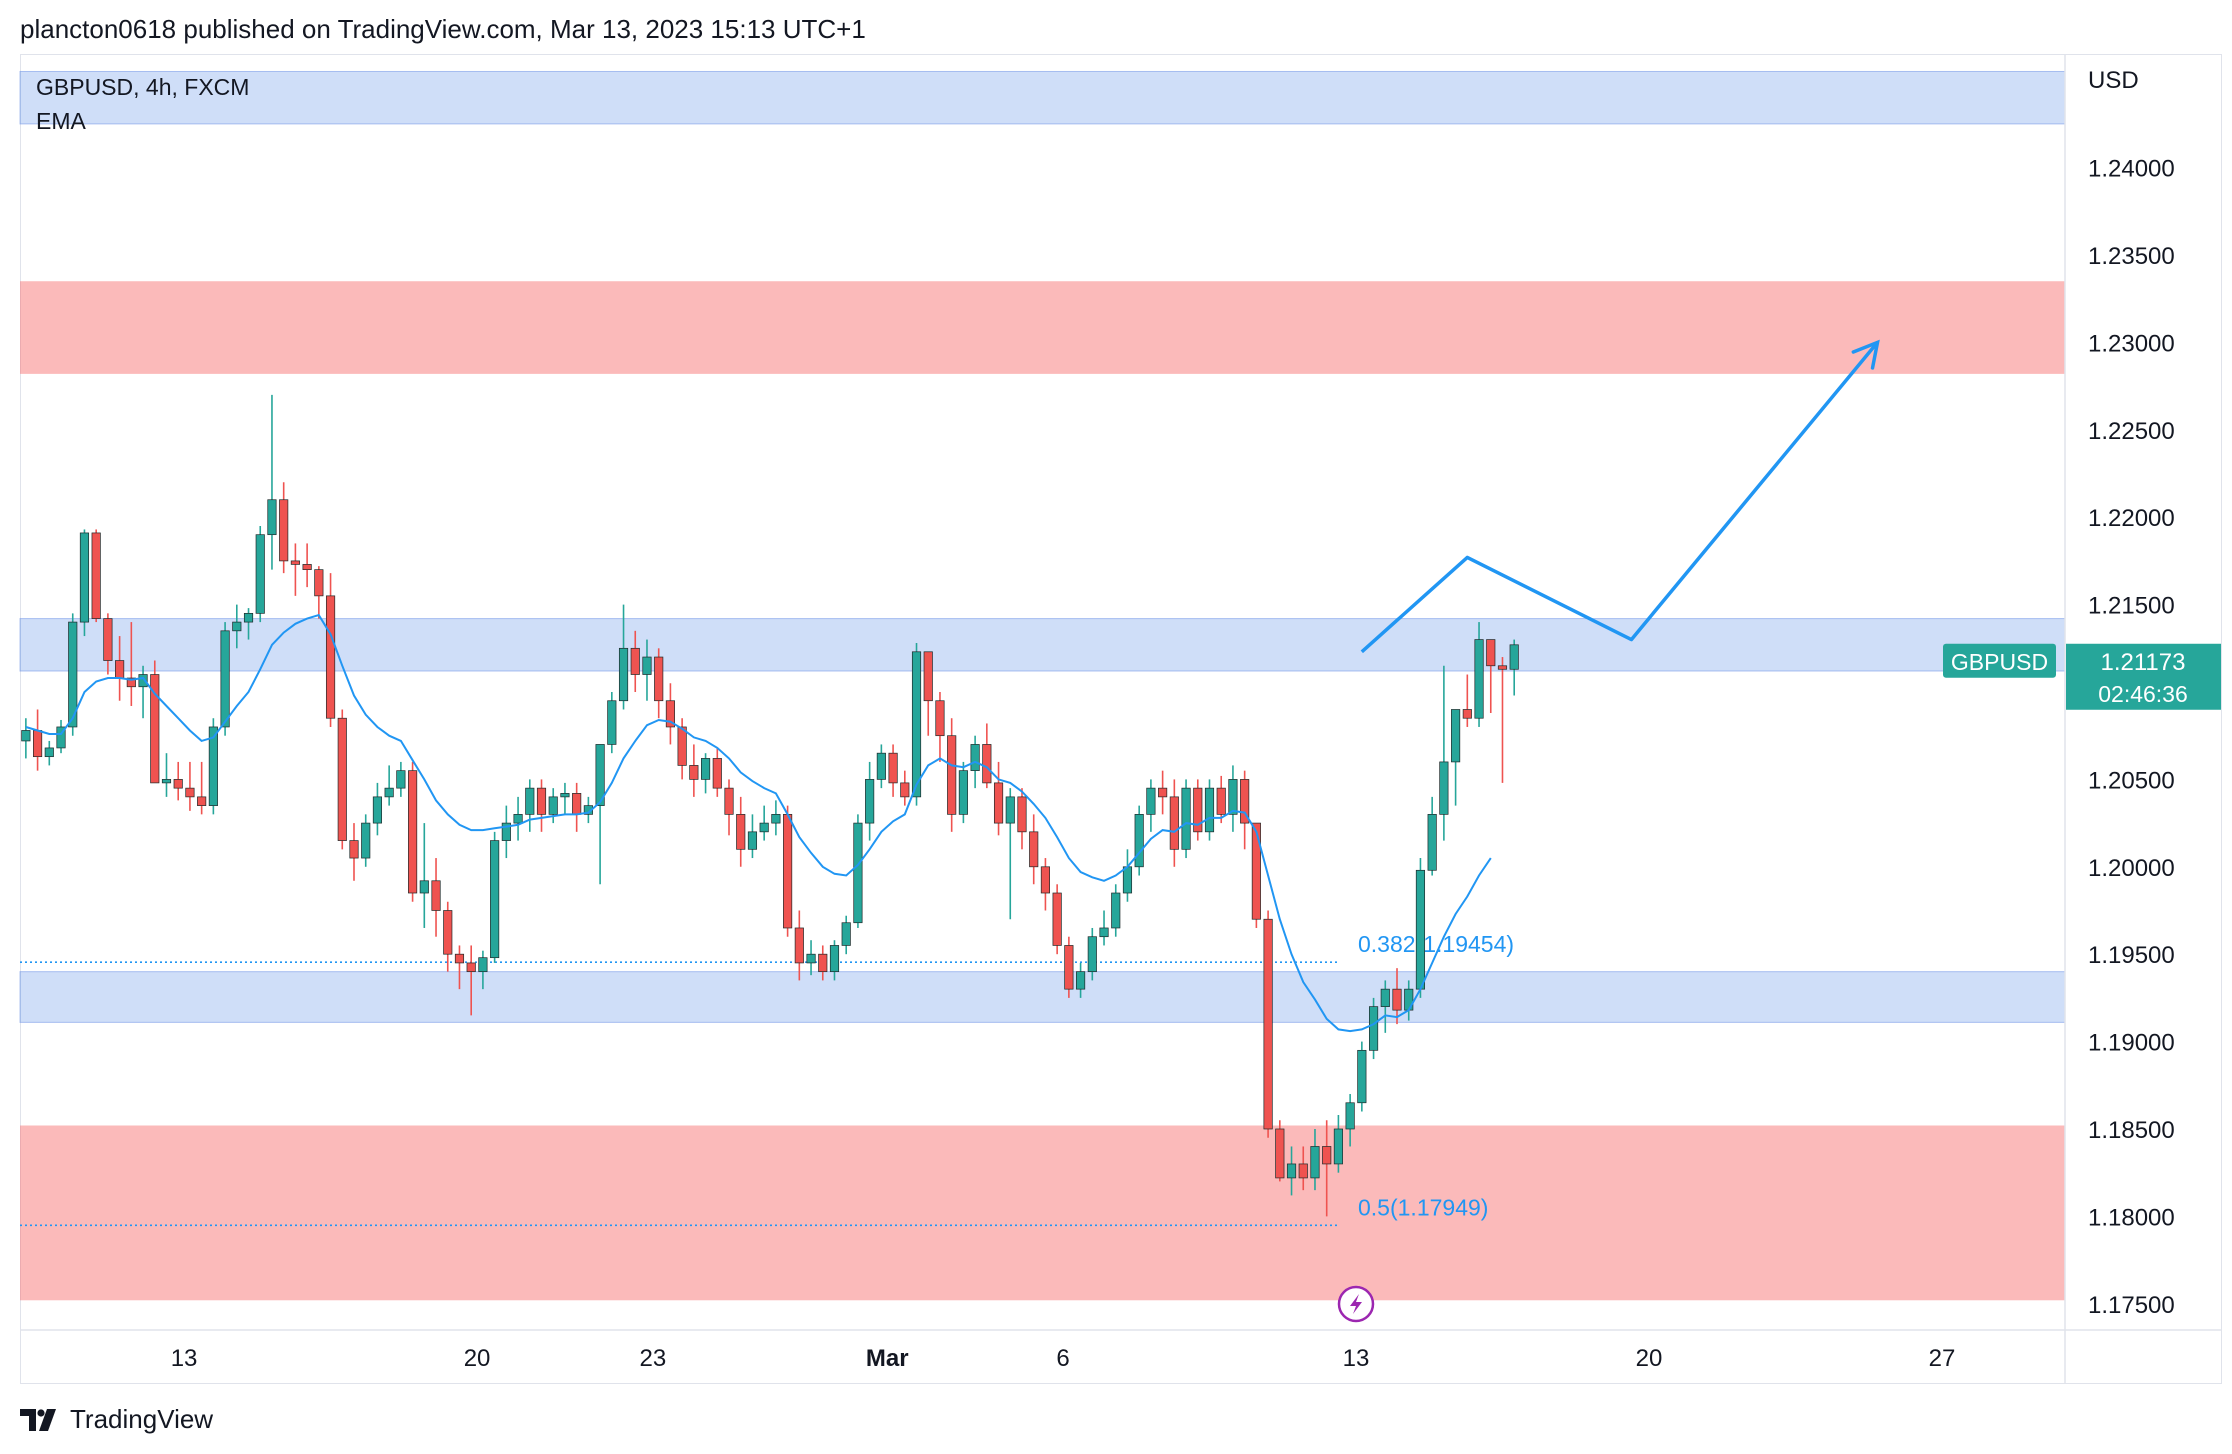 The width and height of the screenshot is (2232, 1454). Describe the element at coordinates (142, 104) in the screenshot. I see `chart-legend: GBPUSD, 4h, FXCM EMA` at that location.